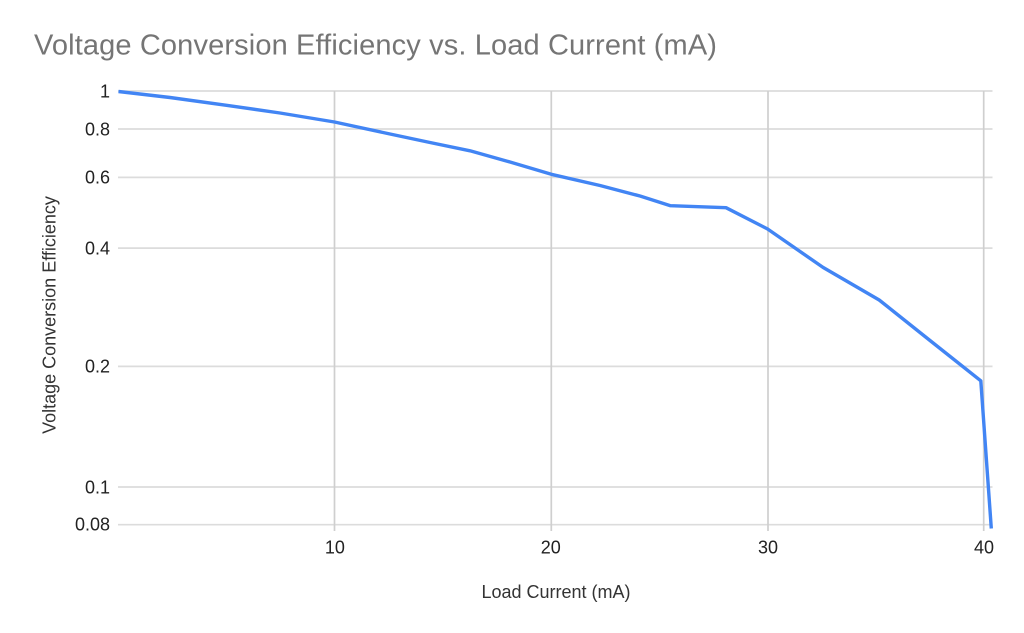  Describe the element at coordinates (97, 129) in the screenshot. I see `svg-text: 0.8` at that location.